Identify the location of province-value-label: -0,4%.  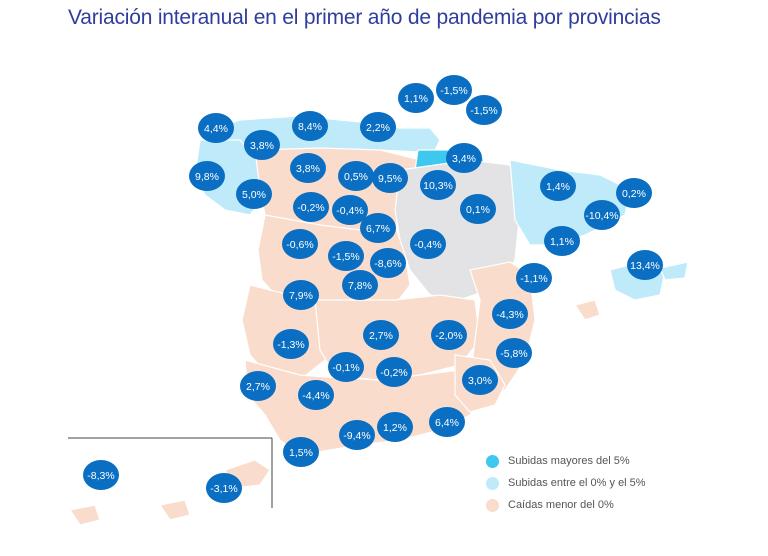
(349, 211).